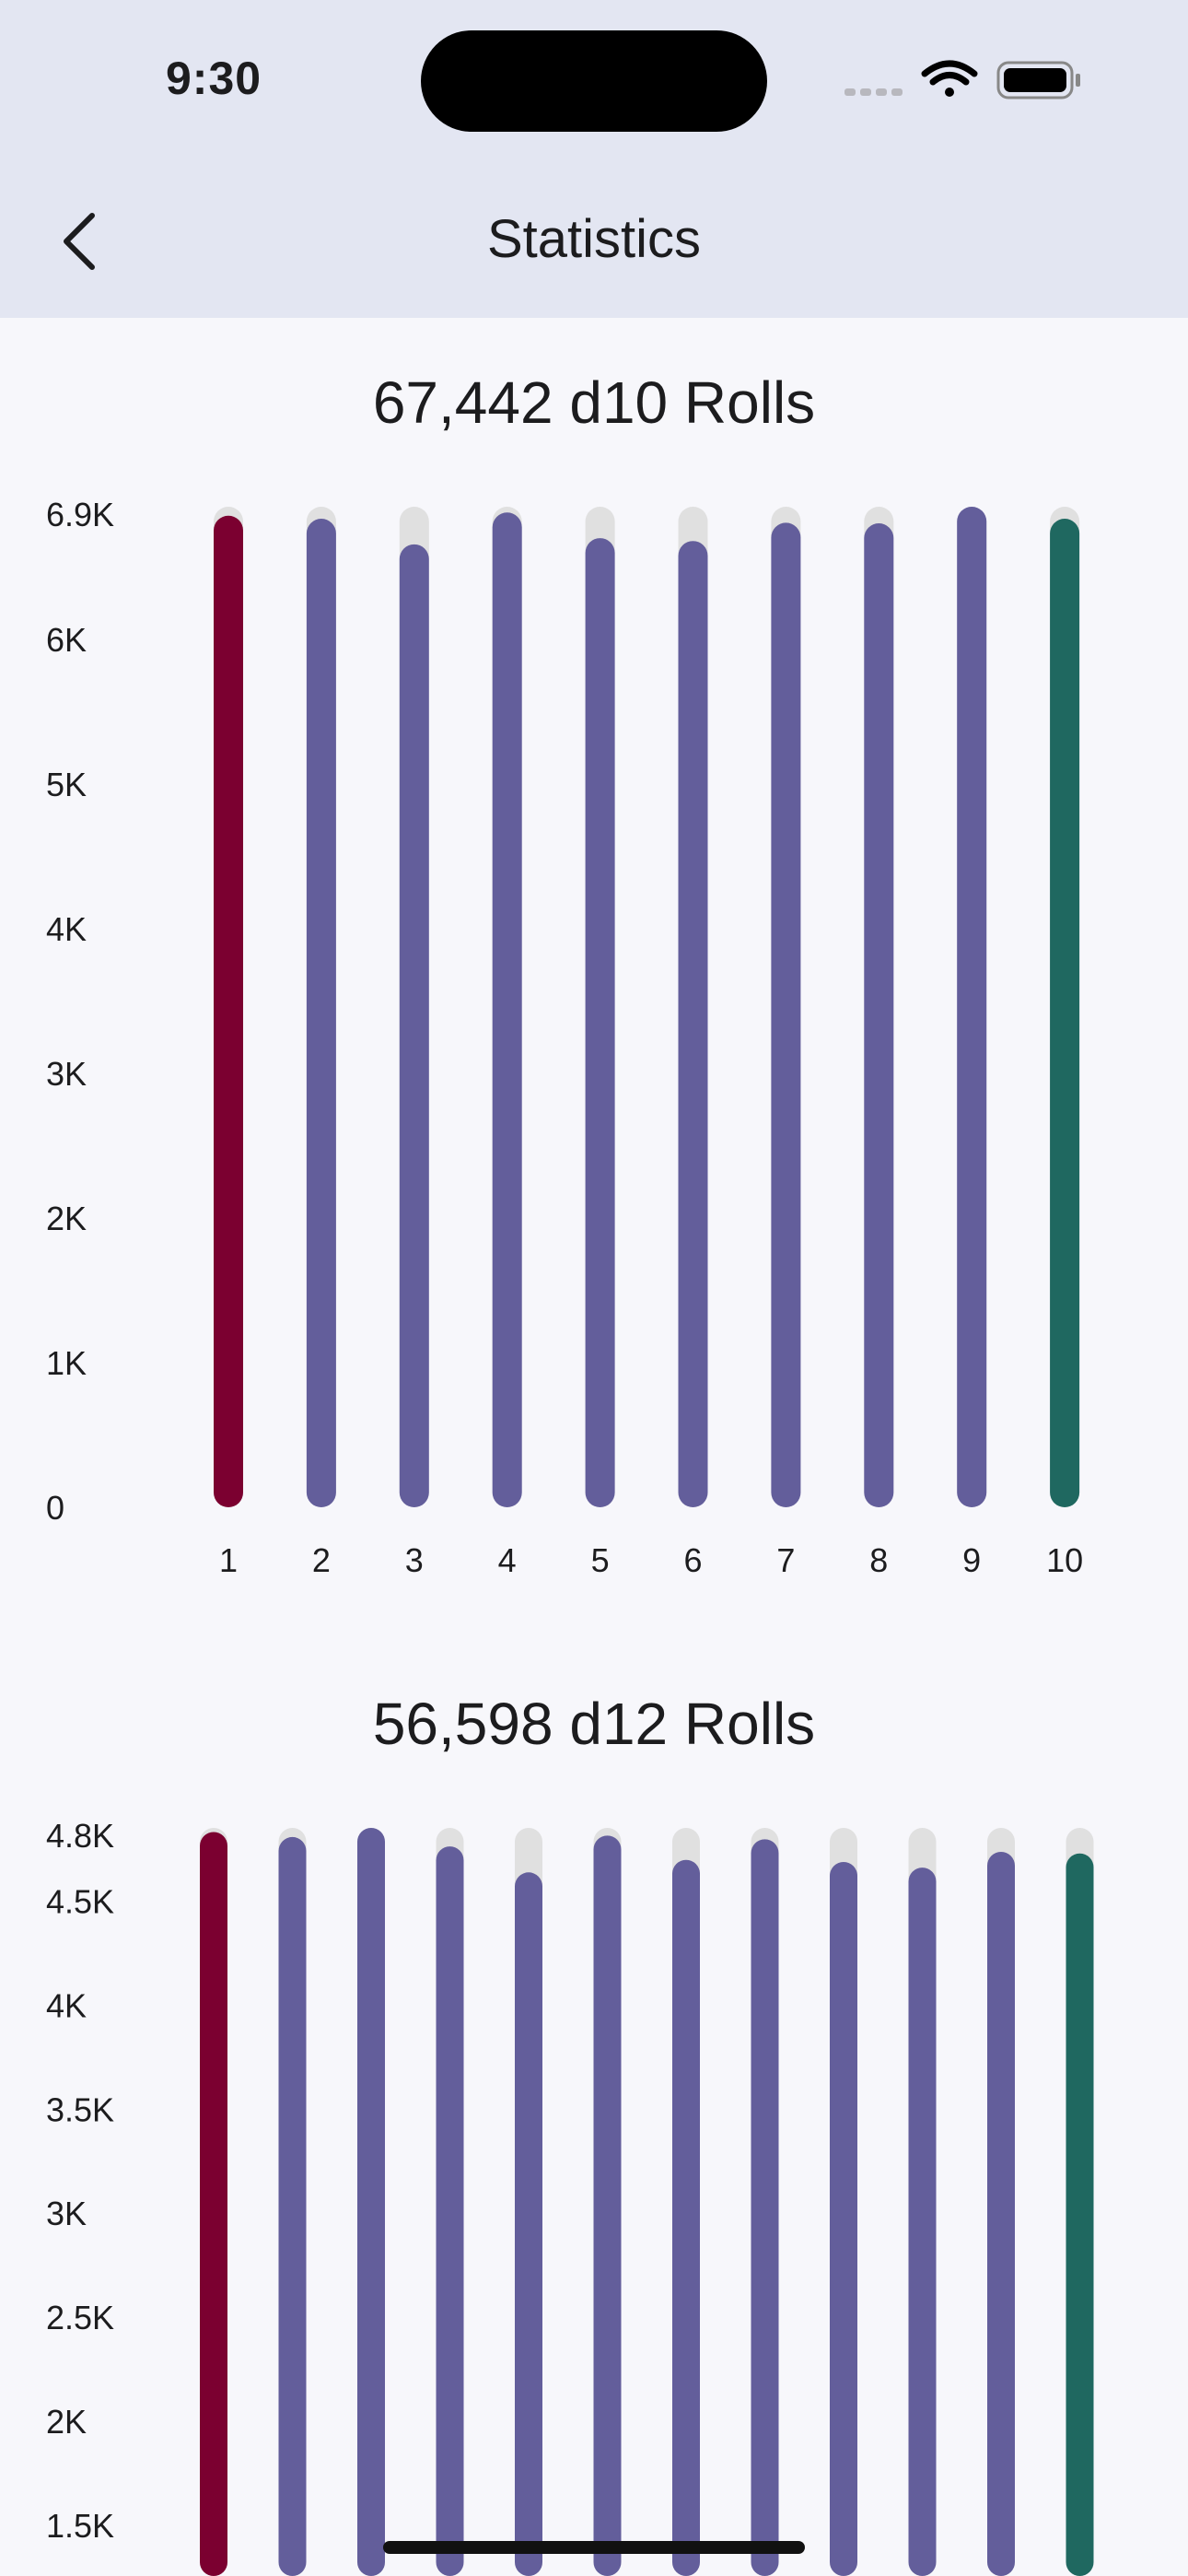 This screenshot has width=1188, height=2576. Describe the element at coordinates (594, 1724) in the screenshot. I see `d12-chart-title: 56,598 d12 Rolls` at that location.